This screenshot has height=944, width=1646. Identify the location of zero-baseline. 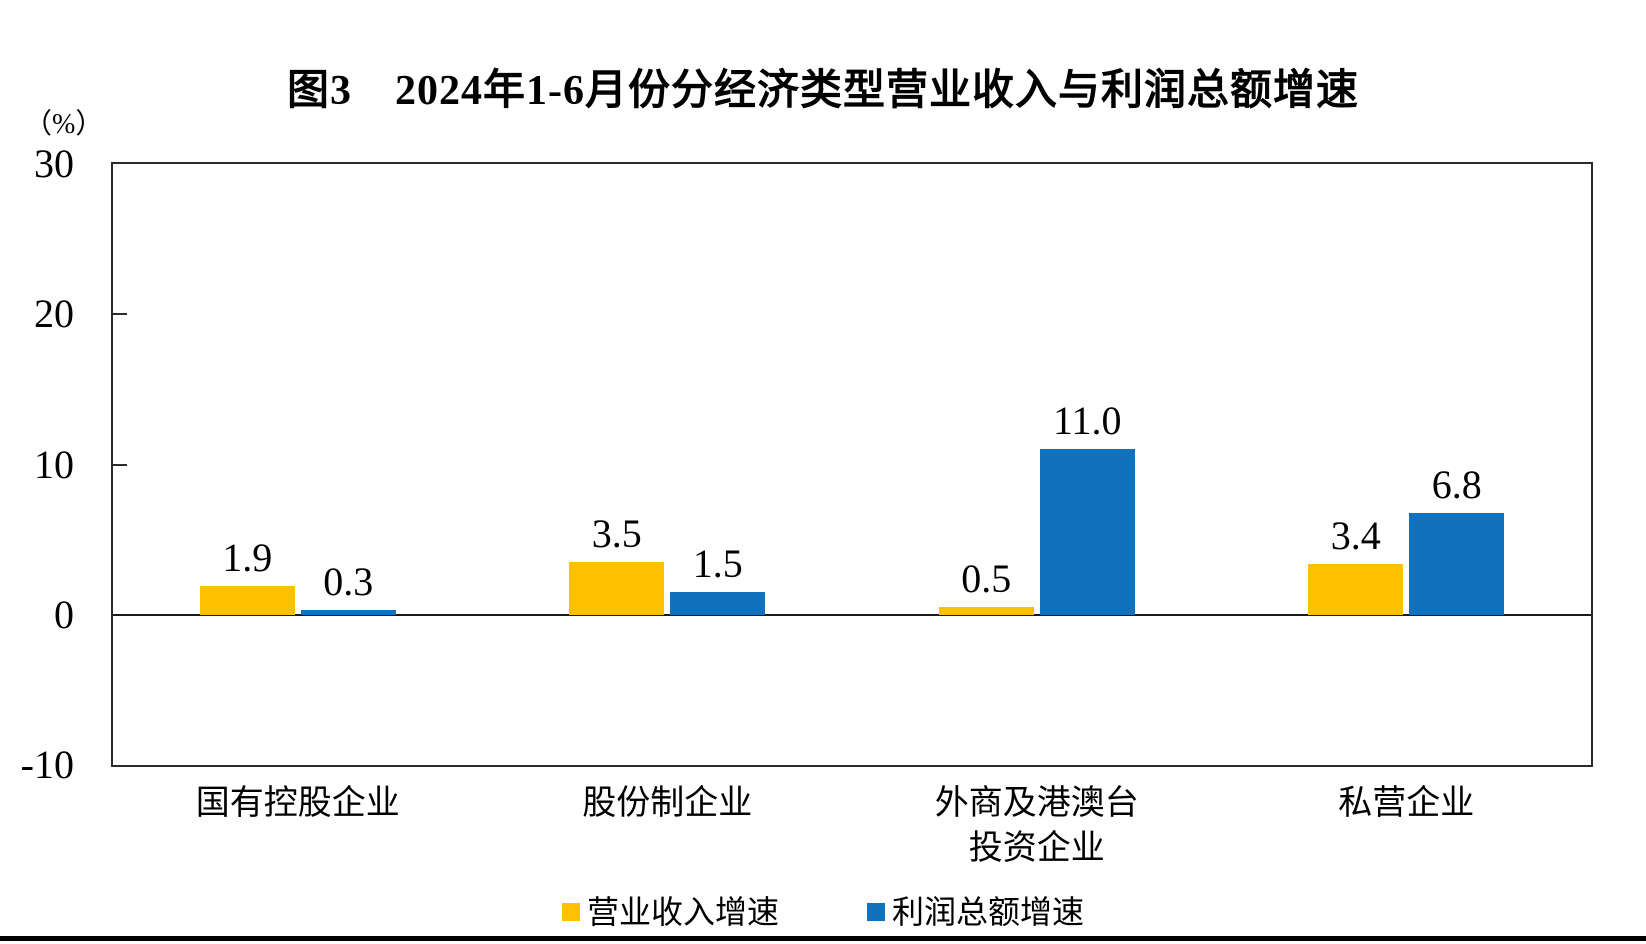
(852, 614).